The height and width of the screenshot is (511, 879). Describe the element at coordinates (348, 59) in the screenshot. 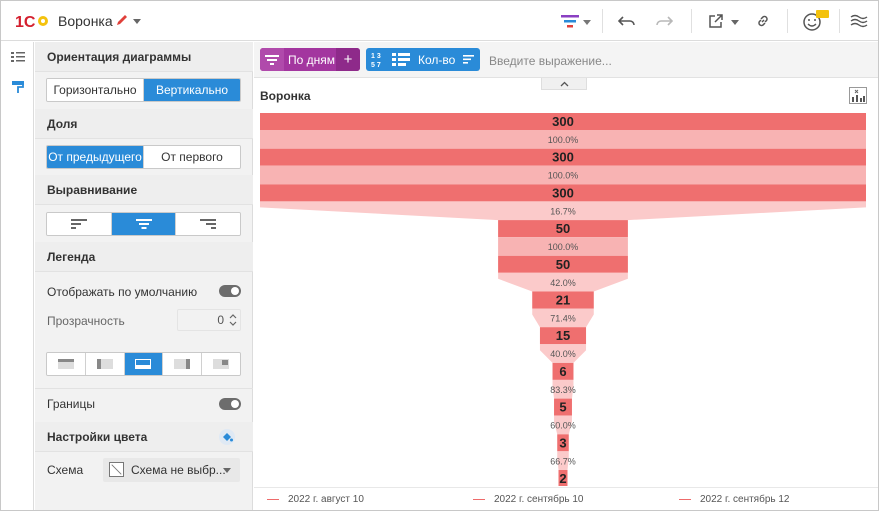

I see `add-icon: +` at that location.